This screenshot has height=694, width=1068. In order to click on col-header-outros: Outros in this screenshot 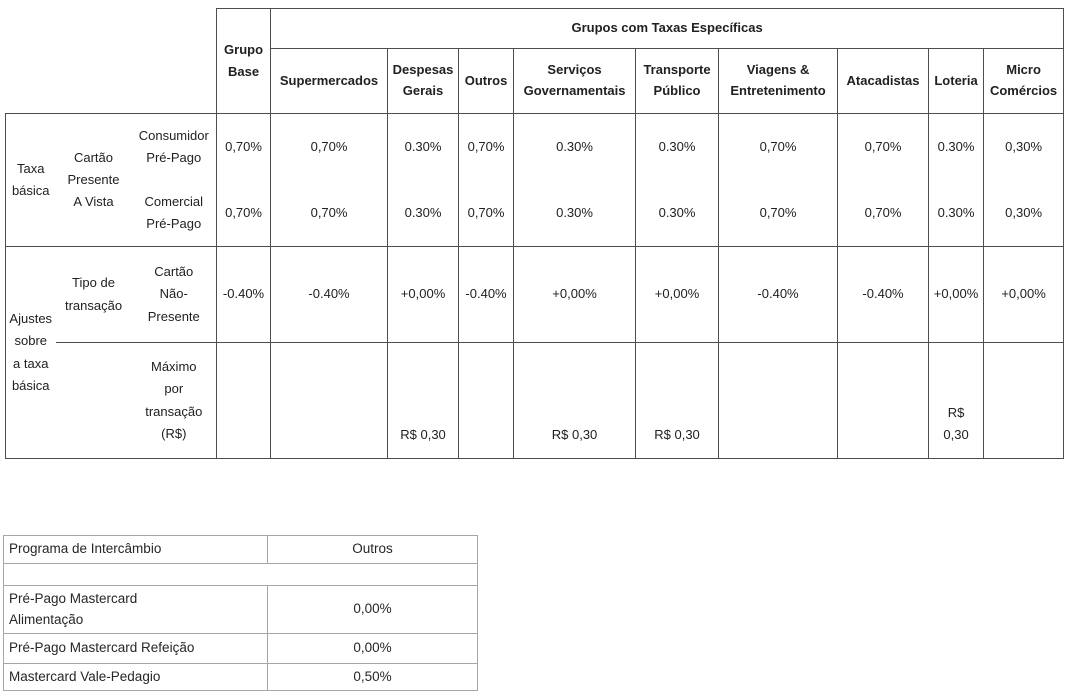, I will do `click(486, 81)`.